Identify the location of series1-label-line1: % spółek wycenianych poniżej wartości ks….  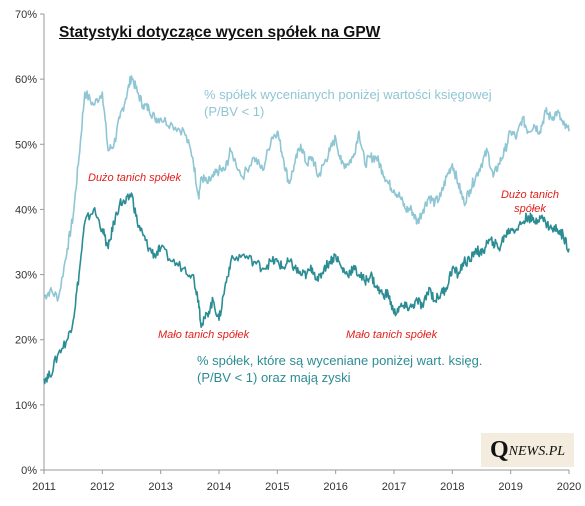
(348, 94).